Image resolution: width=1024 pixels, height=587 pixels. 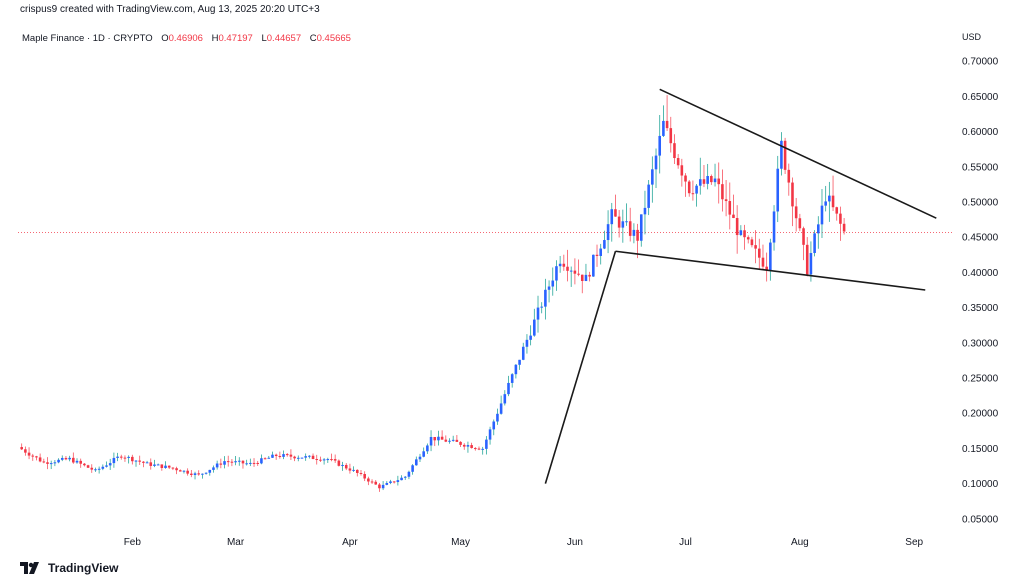 What do you see at coordinates (165, 38) in the screenshot?
I see `open-label: O` at bounding box center [165, 38].